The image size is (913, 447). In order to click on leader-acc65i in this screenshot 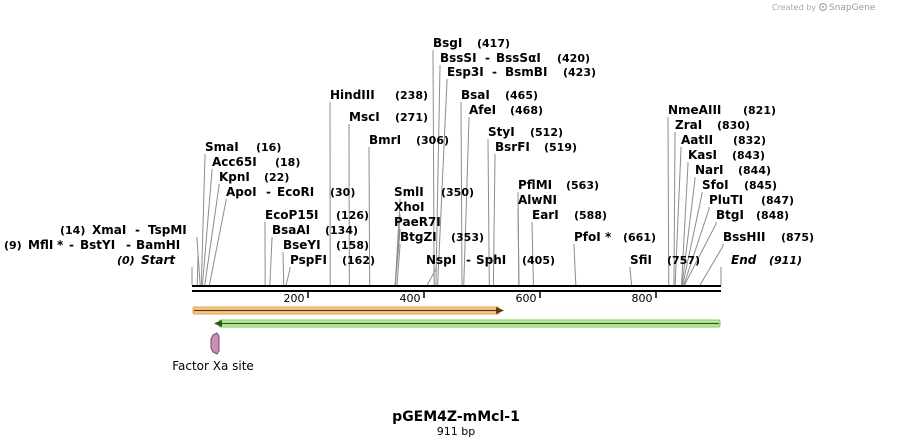, I will do `click(207, 227)`.